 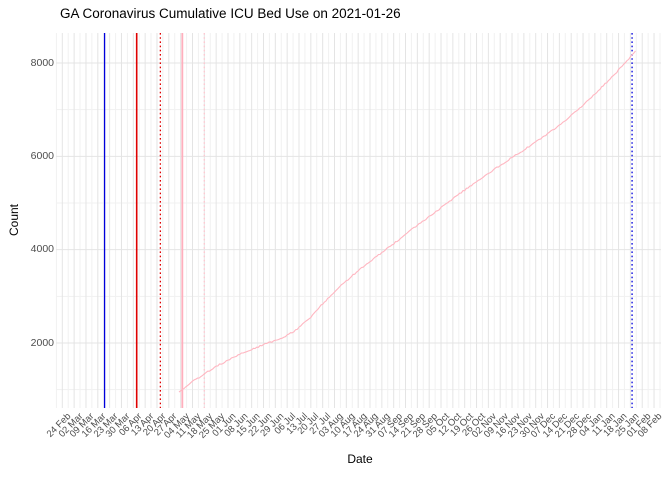 I want to click on y-tick-label: 6000, so click(x=42, y=155).